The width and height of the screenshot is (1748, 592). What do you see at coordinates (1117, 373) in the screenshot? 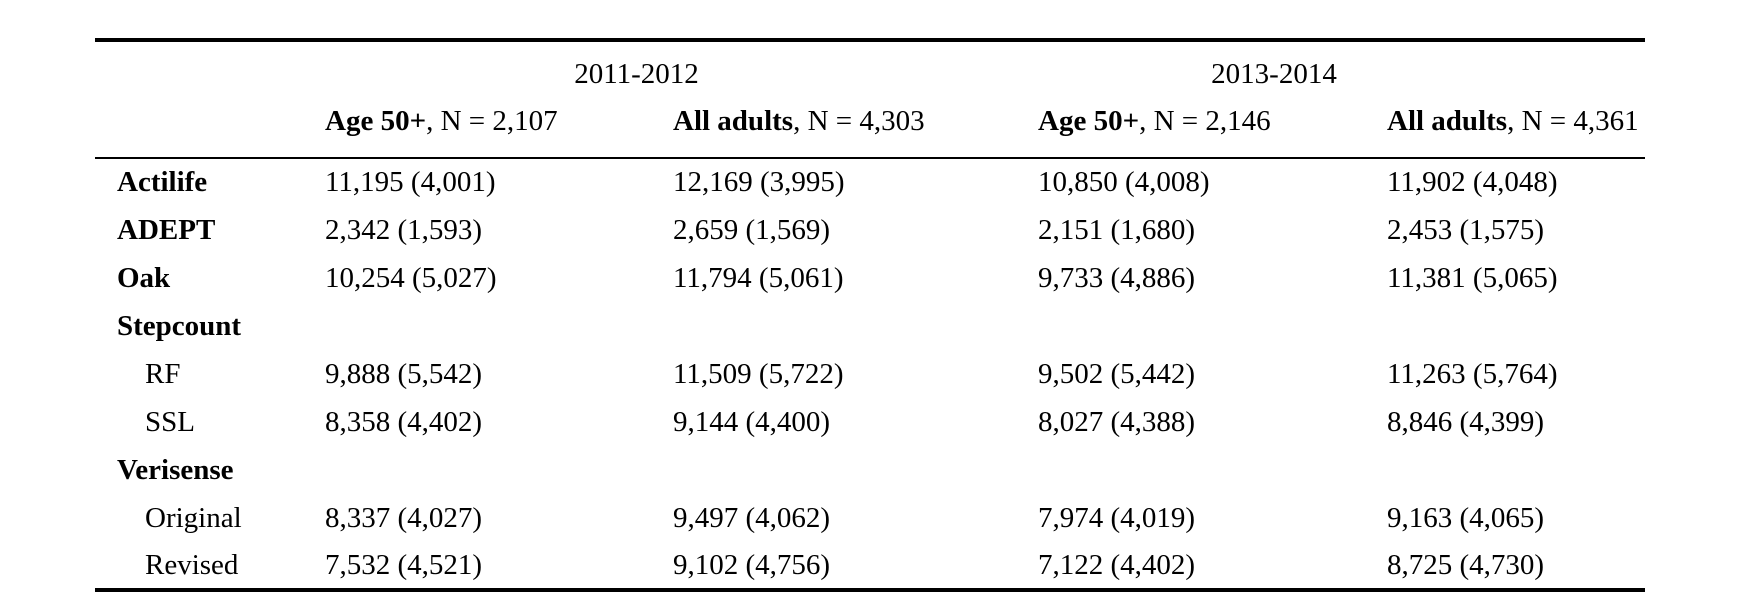
I see `cell-value: 9,502 (5,442)` at bounding box center [1117, 373].